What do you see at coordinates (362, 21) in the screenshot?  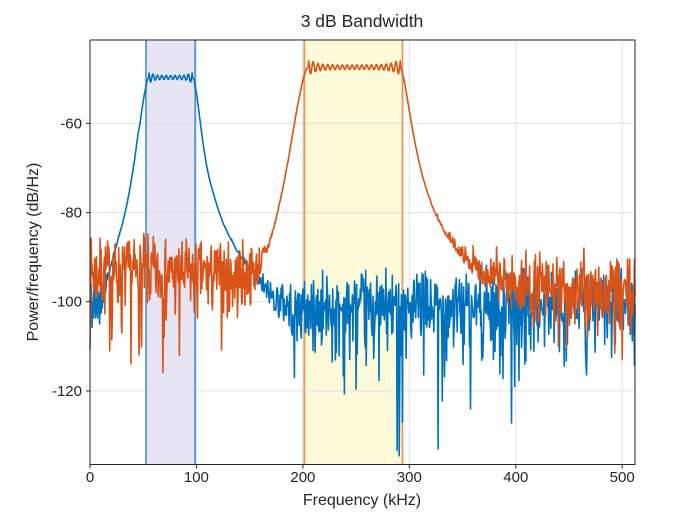 I see `chart-title: 3 dB Bandwidth` at bounding box center [362, 21].